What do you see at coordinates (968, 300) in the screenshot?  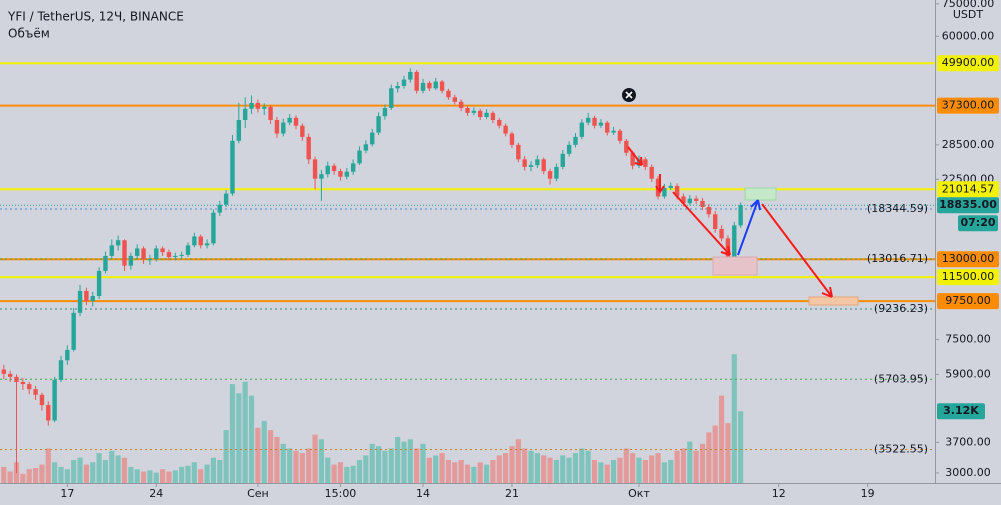 I see `level-label: 9750.00` at bounding box center [968, 300].